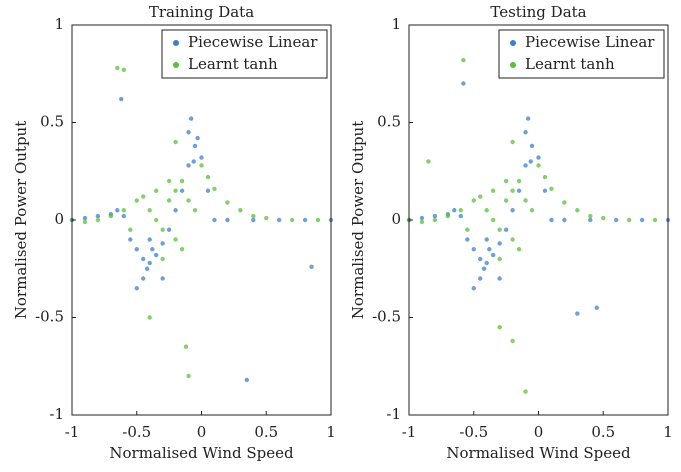 The image size is (681, 472). Describe the element at coordinates (59, 24) in the screenshot. I see `y-tick-label: 1` at that location.